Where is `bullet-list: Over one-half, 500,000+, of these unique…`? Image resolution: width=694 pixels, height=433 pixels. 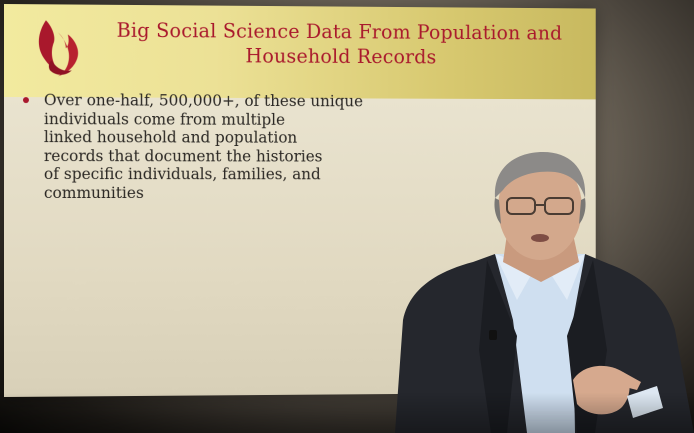 bullet-list: Over one-half, 500,000+, of these unique… is located at coordinates (217, 146).